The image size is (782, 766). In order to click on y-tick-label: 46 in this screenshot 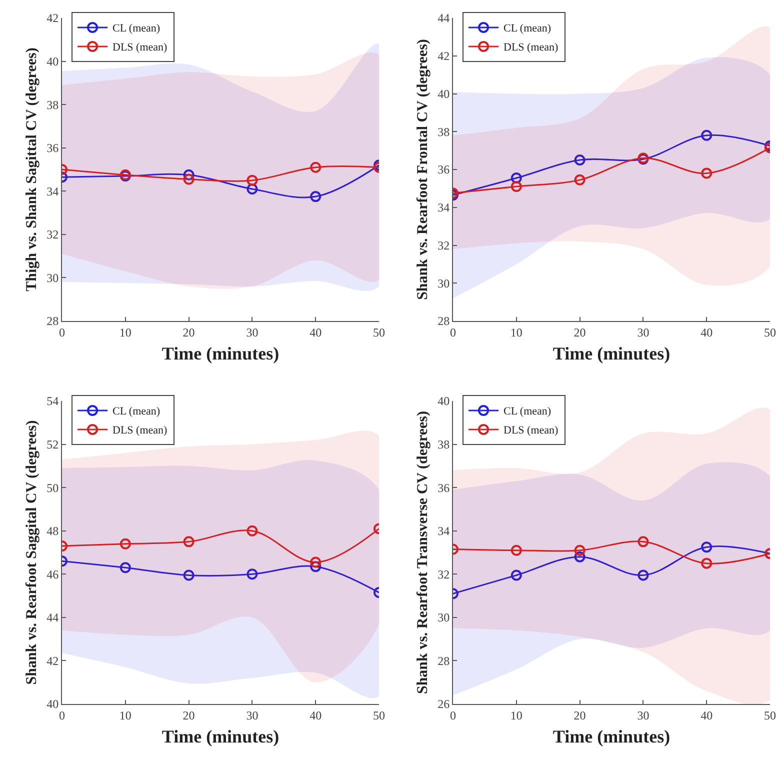, I will do `click(52, 574)`.